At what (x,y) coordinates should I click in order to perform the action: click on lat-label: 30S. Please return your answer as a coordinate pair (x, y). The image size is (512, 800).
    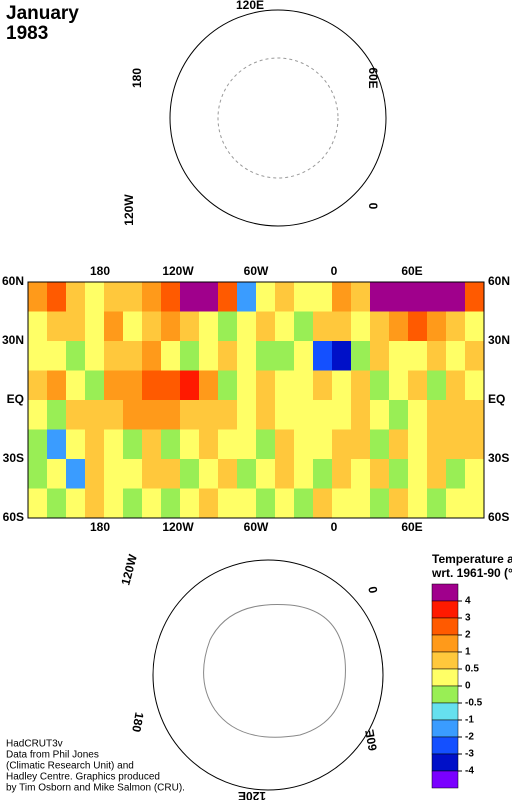
    Looking at the image, I should click on (13, 458).